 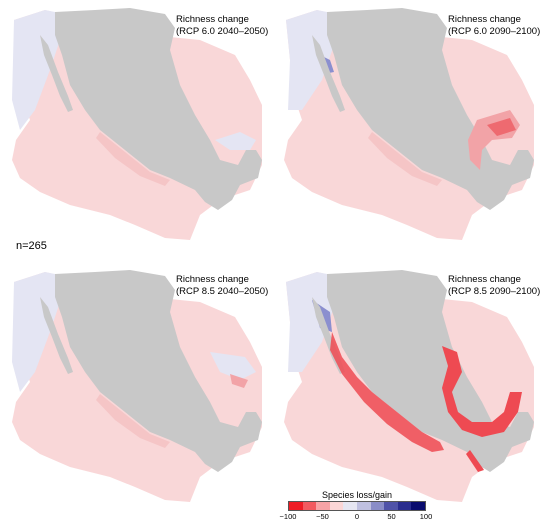 What do you see at coordinates (222, 285) in the screenshot?
I see `panel-title: Richness change (RCP 8.5 2040–2050)` at bounding box center [222, 285].